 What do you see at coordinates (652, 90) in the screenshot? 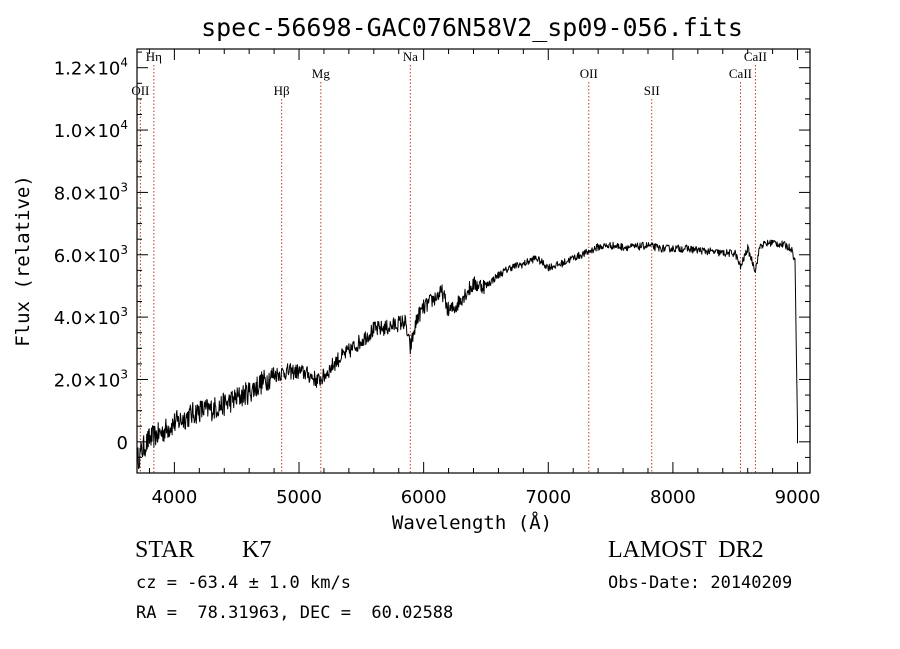
I see `spectral-line-label: SII` at bounding box center [652, 90].